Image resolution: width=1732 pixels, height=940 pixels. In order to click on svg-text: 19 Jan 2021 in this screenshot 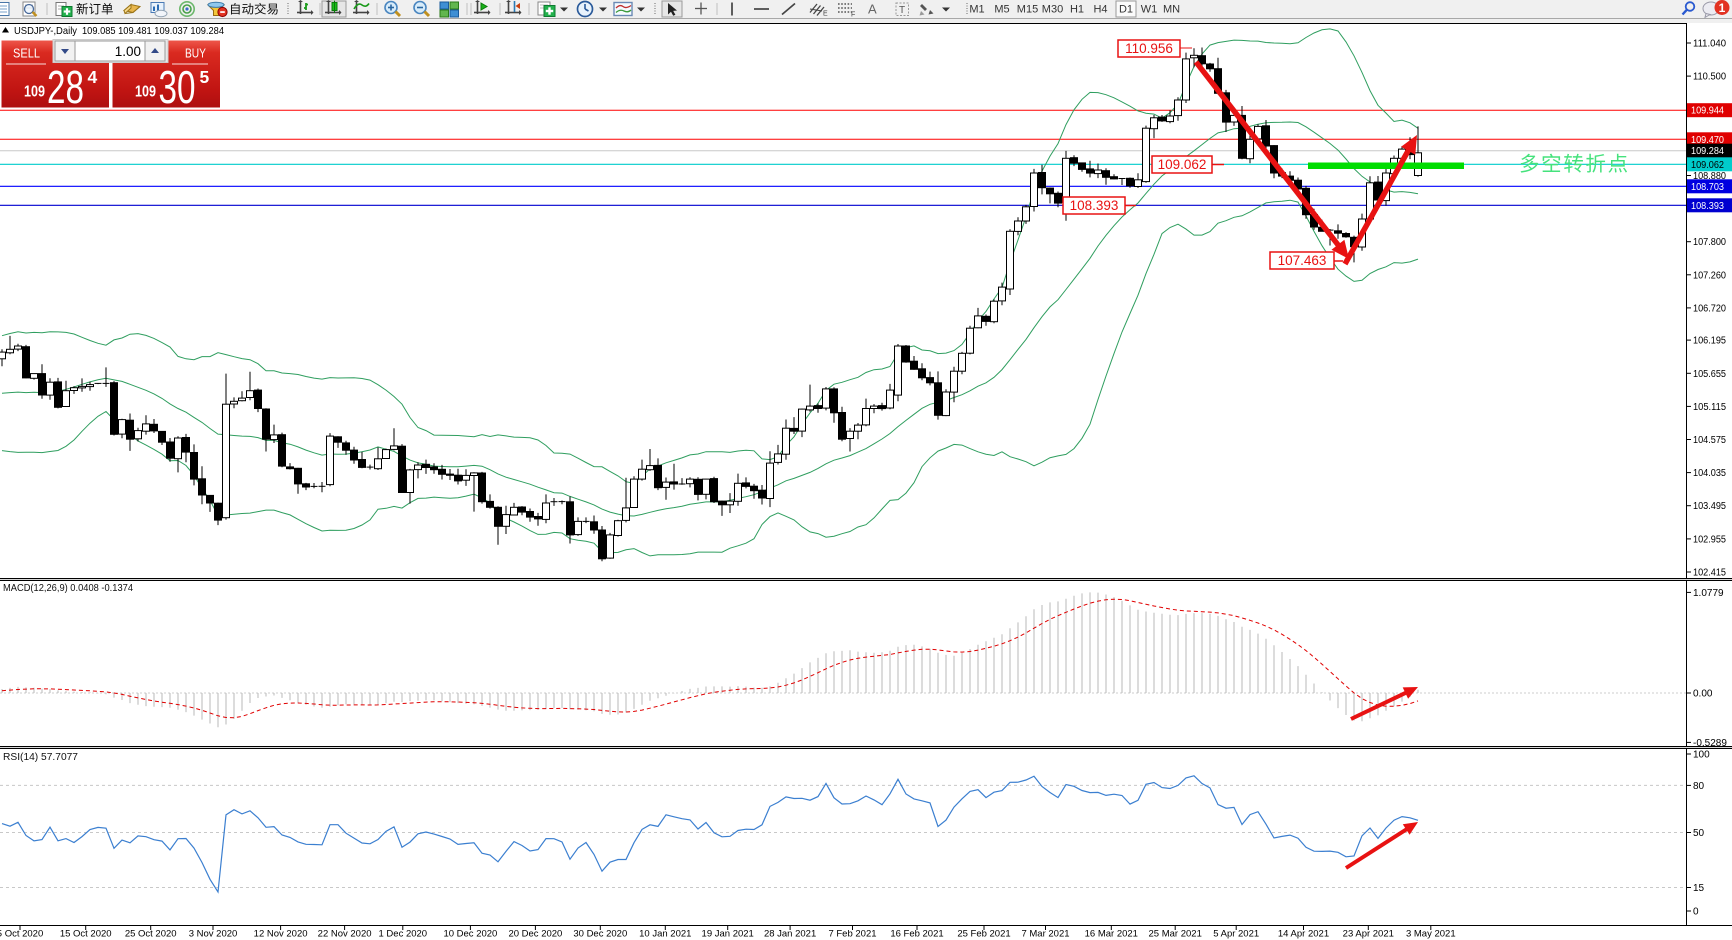, I will do `click(728, 934)`.